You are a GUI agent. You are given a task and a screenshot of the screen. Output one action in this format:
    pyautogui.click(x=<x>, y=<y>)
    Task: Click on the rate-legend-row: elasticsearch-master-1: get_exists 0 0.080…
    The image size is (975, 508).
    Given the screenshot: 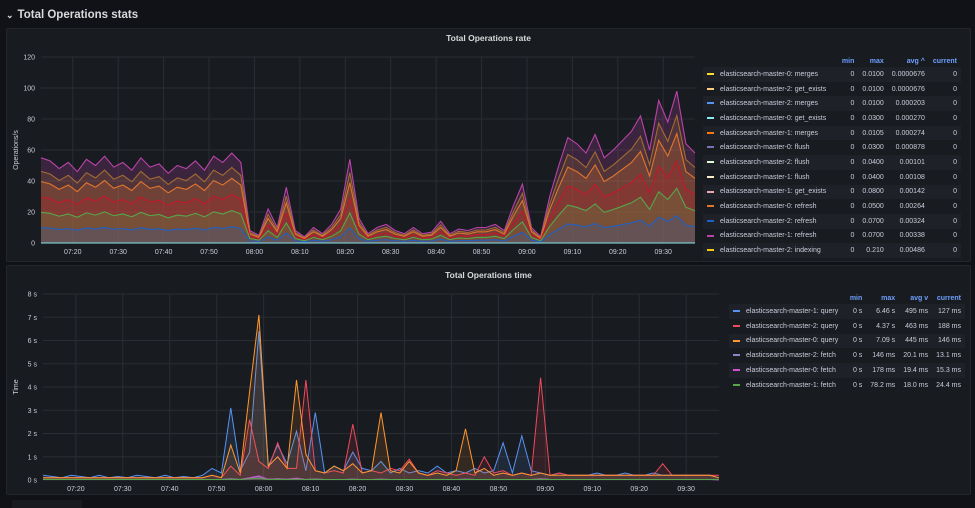 What is the action you would take?
    pyautogui.click(x=832, y=192)
    